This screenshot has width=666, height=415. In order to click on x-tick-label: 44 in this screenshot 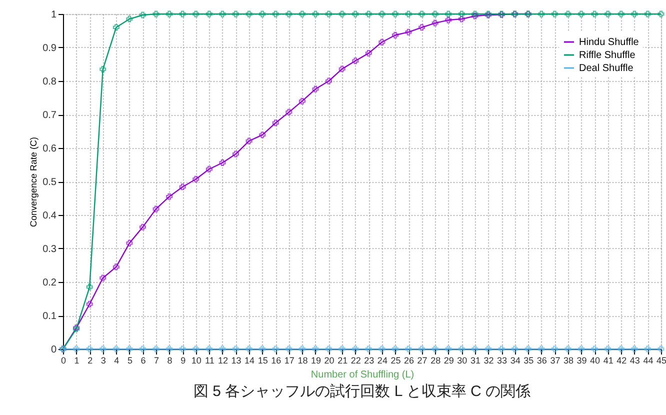, I will do `click(648, 361)`.